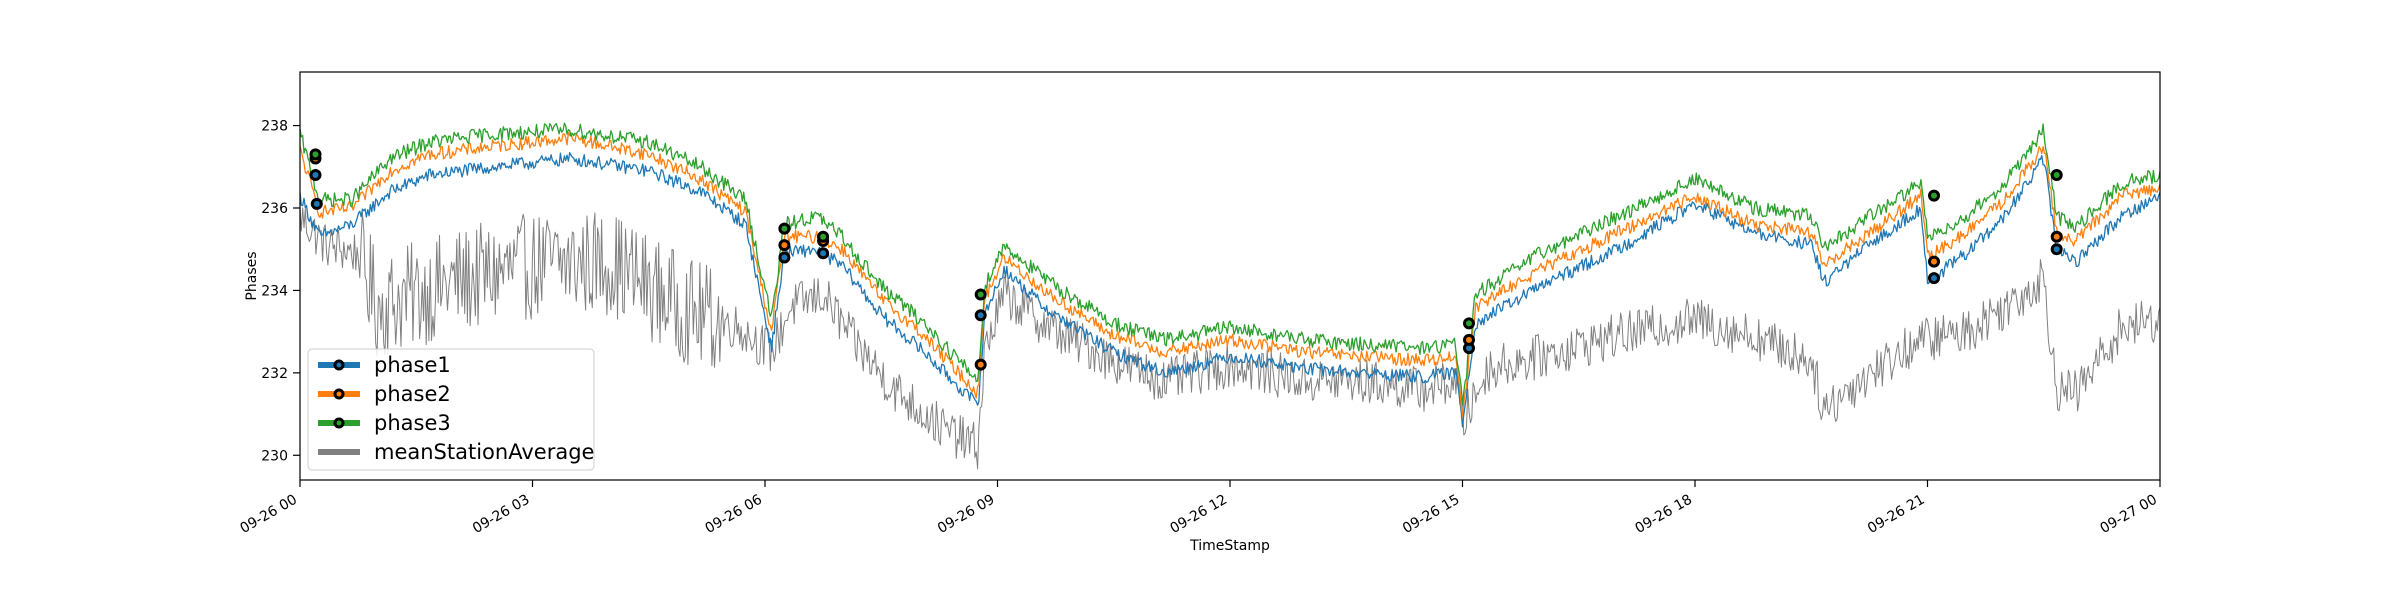 This screenshot has height=600, width=2400. I want to click on y-tick-label-2: 234, so click(274, 291).